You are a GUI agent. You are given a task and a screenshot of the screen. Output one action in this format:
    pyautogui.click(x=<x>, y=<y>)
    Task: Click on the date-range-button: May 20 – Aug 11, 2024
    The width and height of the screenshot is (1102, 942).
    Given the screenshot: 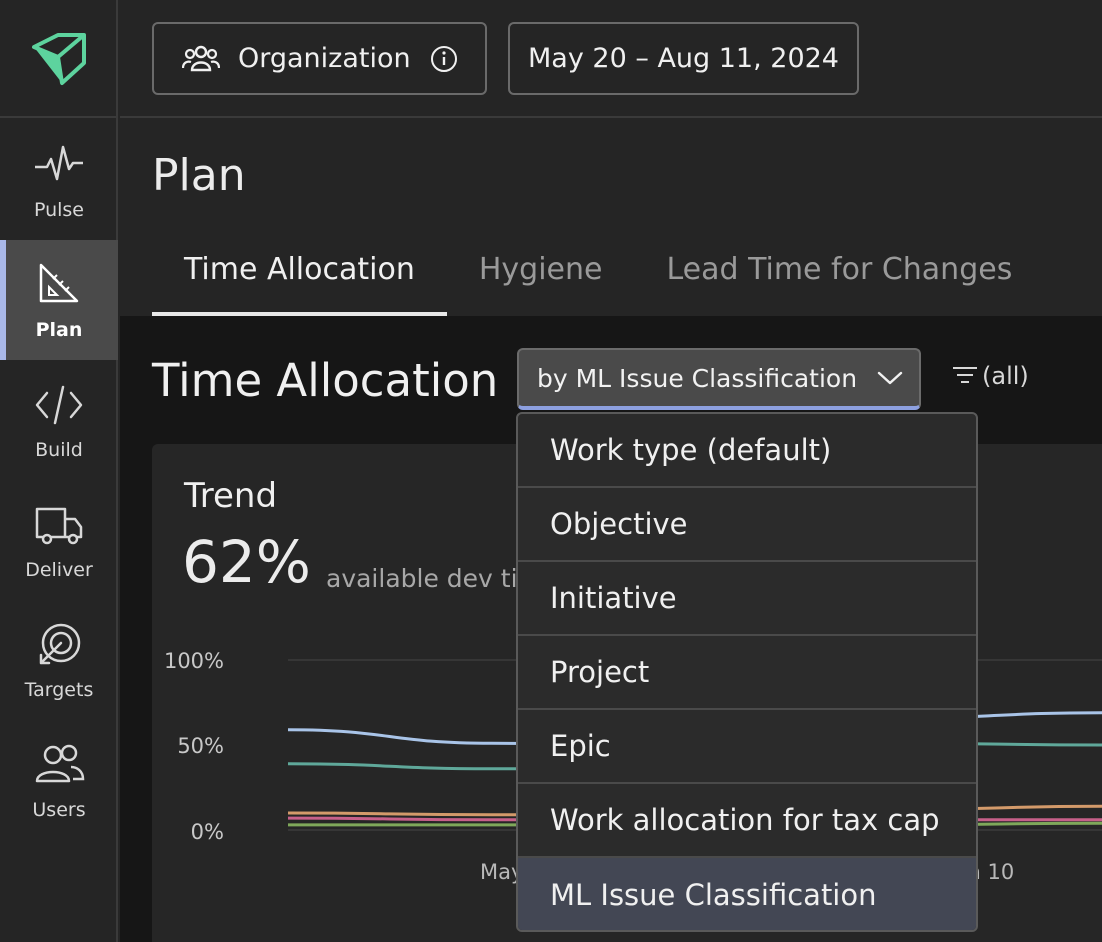 What is the action you would take?
    pyautogui.click(x=683, y=58)
    